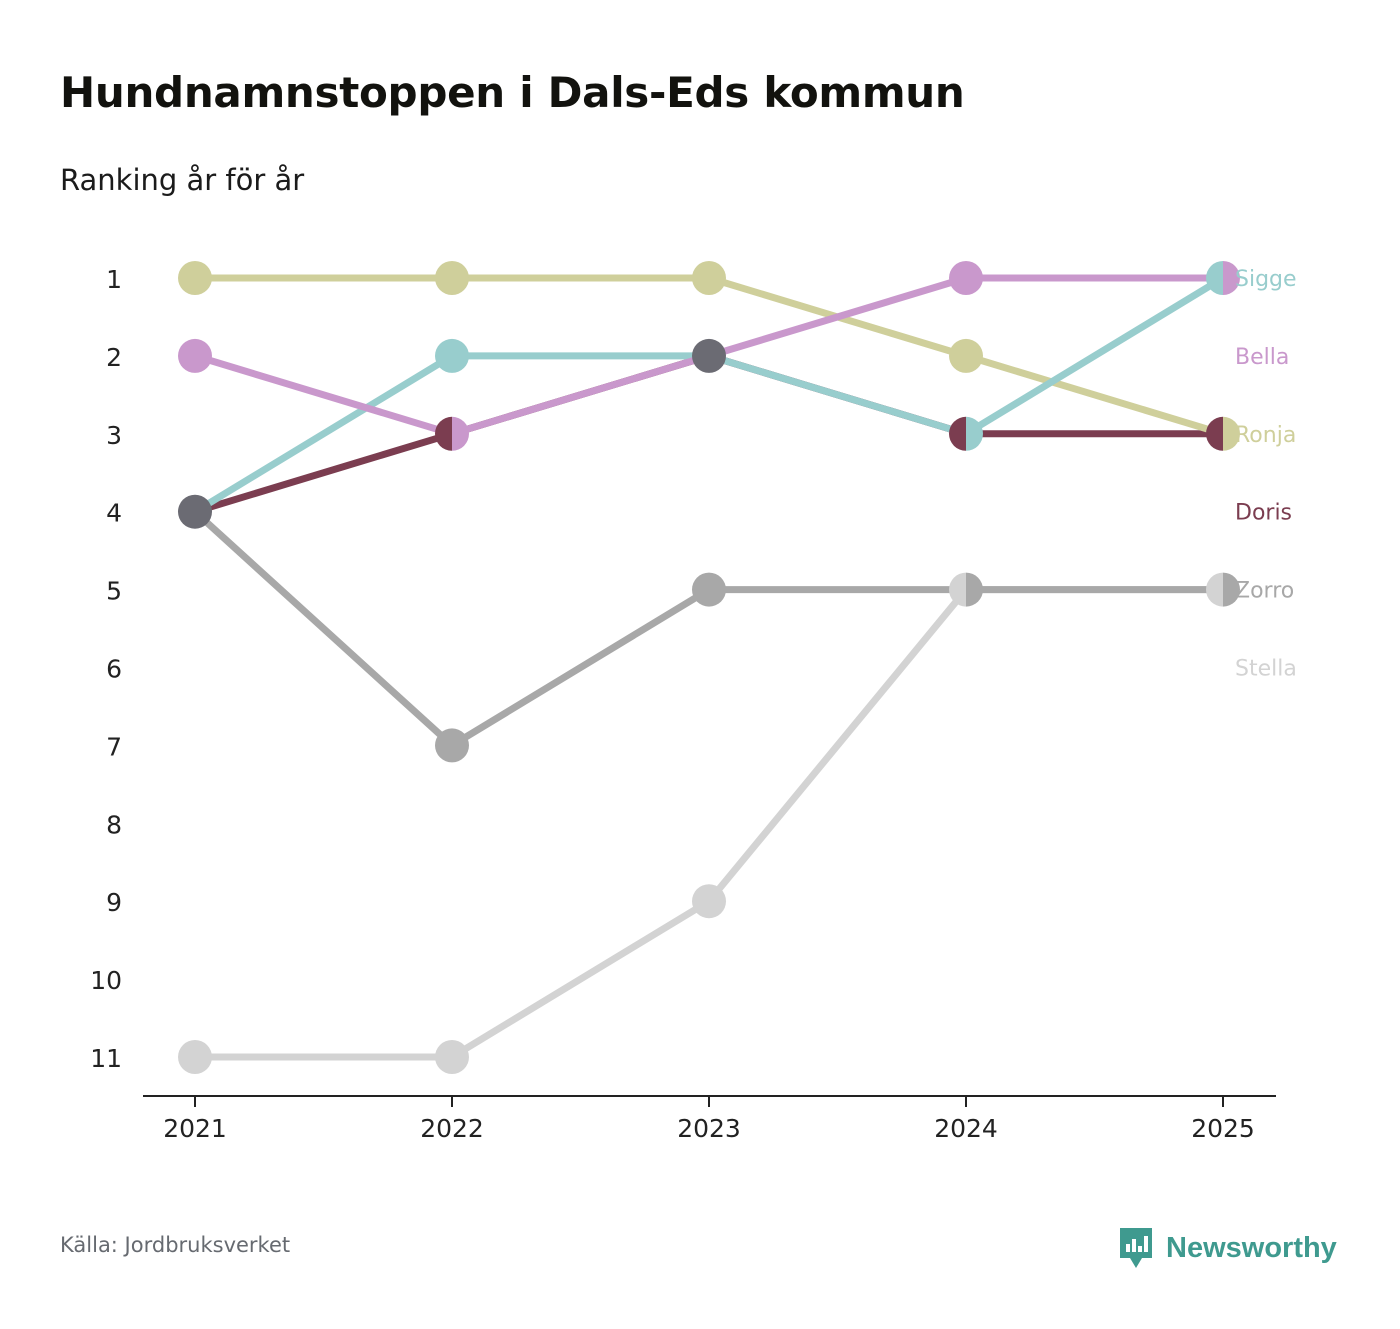 The height and width of the screenshot is (1329, 1400). I want to click on y-tick-label: 3, so click(114, 435).